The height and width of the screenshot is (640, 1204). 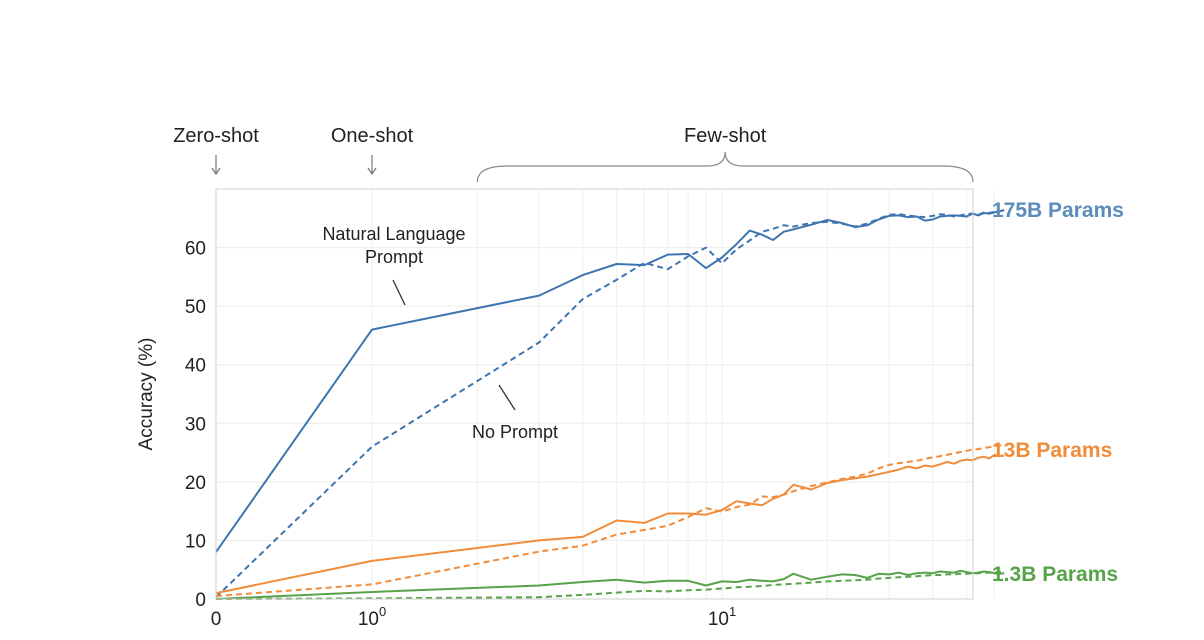 What do you see at coordinates (216, 136) in the screenshot?
I see `region-label: Zero-shot` at bounding box center [216, 136].